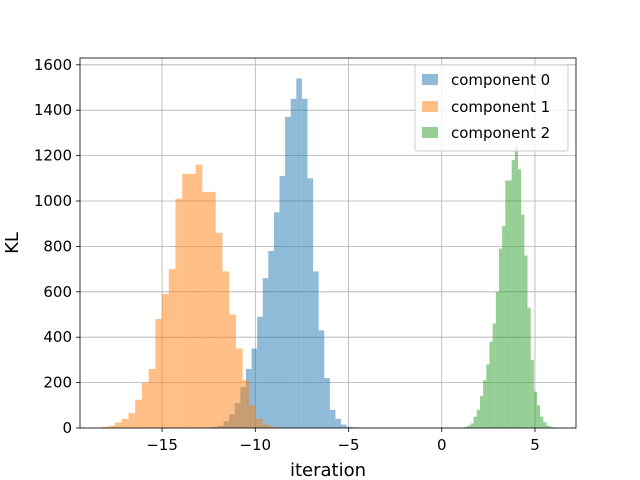 This screenshot has width=640, height=480. I want to click on x-tick-label: −15, so click(162, 445).